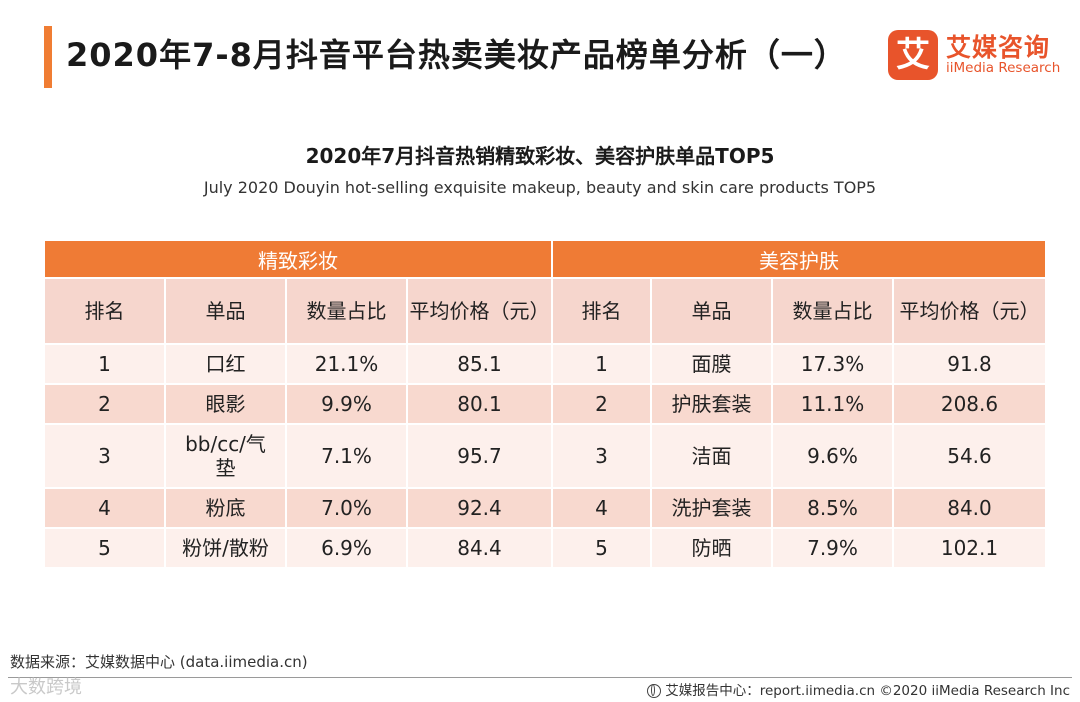 This screenshot has width=1080, height=702. Describe the element at coordinates (346, 508) in the screenshot. I see `table-cell: 7.0%` at that location.